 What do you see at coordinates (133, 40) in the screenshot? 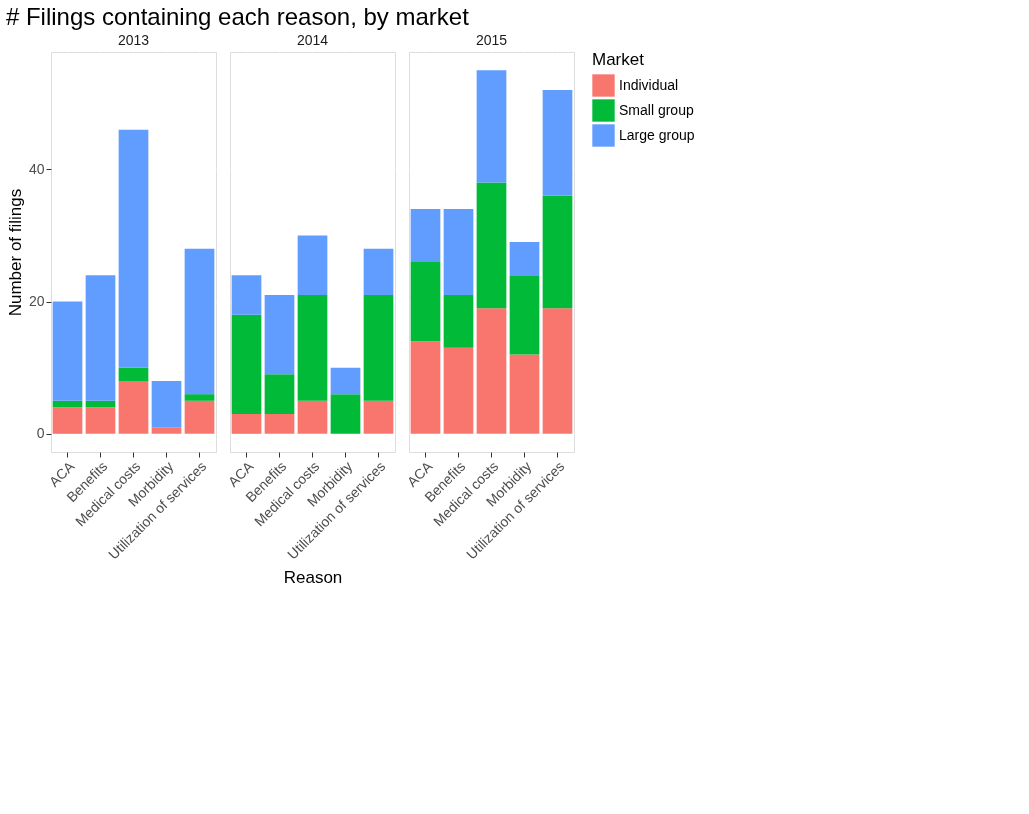
I see `chart-subtitle: 2013` at bounding box center [133, 40].